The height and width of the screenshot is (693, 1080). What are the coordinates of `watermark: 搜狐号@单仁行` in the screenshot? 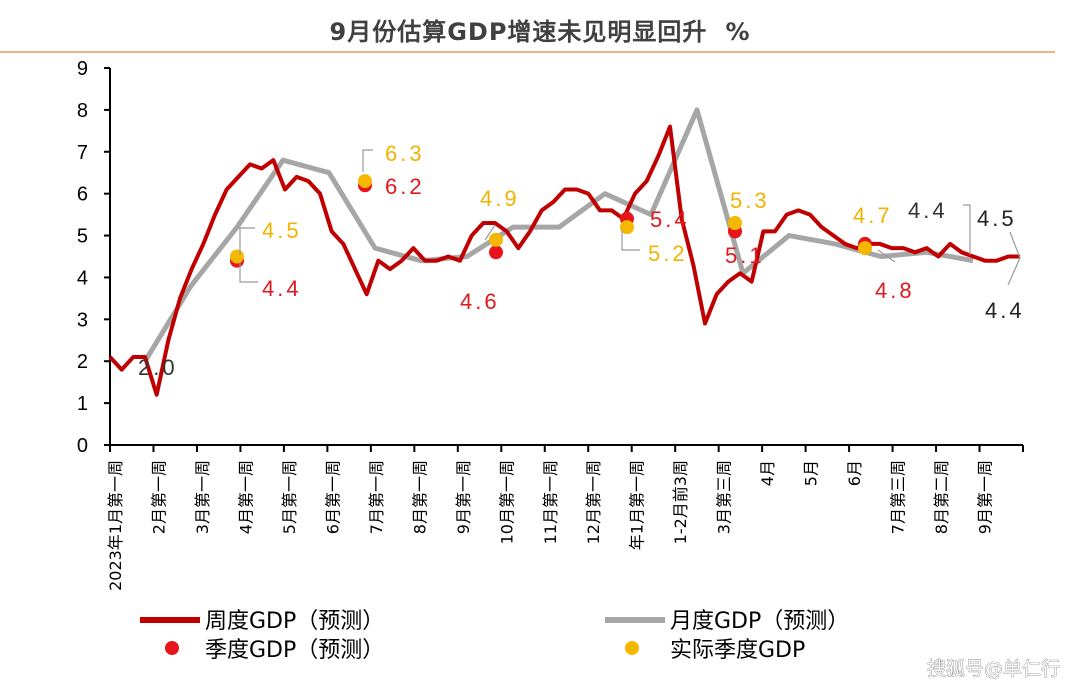 It's located at (993, 669).